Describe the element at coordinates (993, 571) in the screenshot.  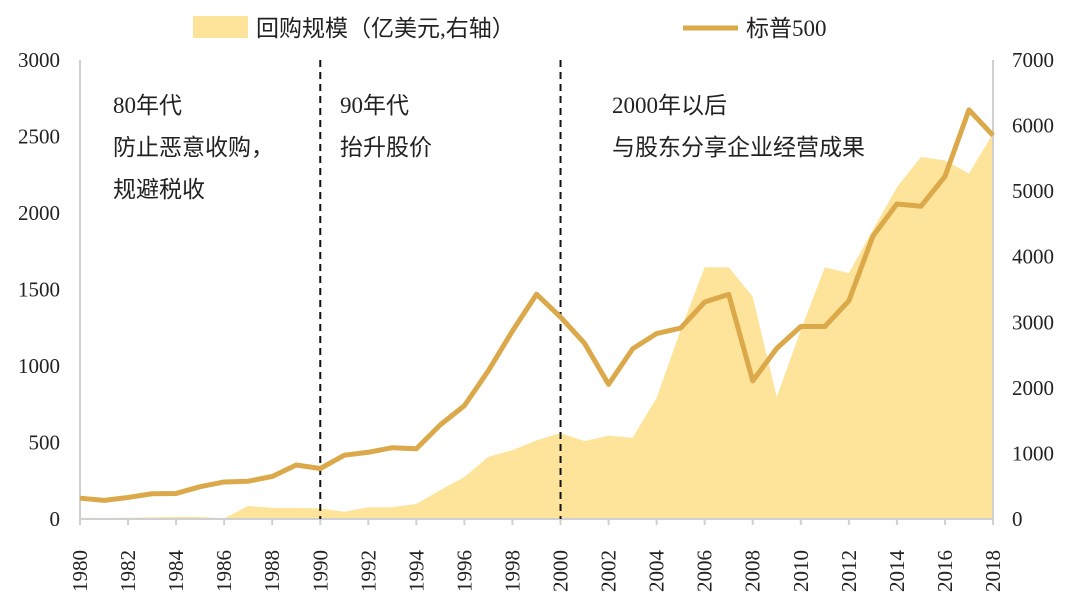
I see `x-tick-label: 2018` at that location.